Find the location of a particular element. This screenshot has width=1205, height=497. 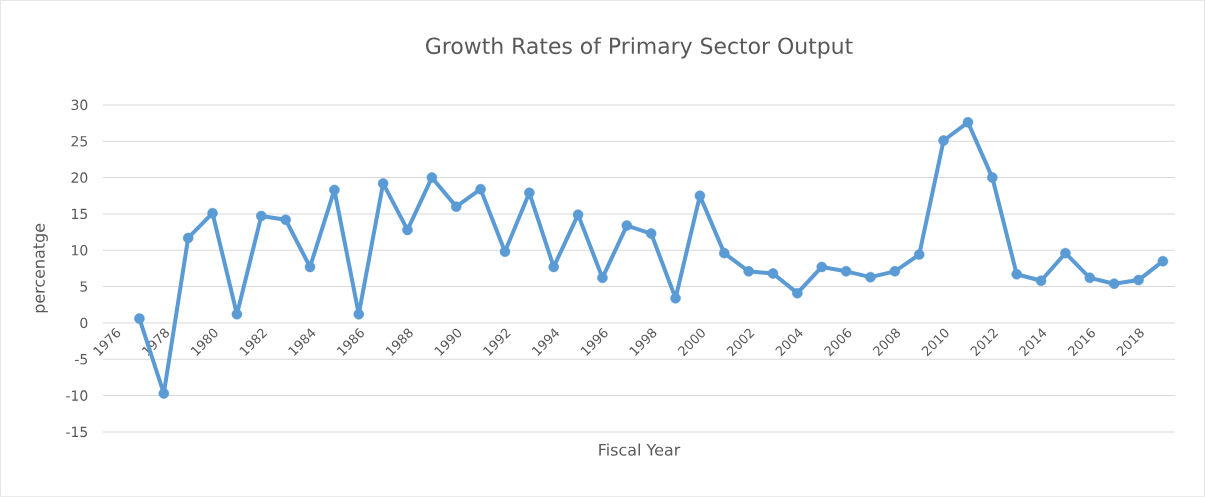

y-tick-label: -15 is located at coordinates (77, 432).